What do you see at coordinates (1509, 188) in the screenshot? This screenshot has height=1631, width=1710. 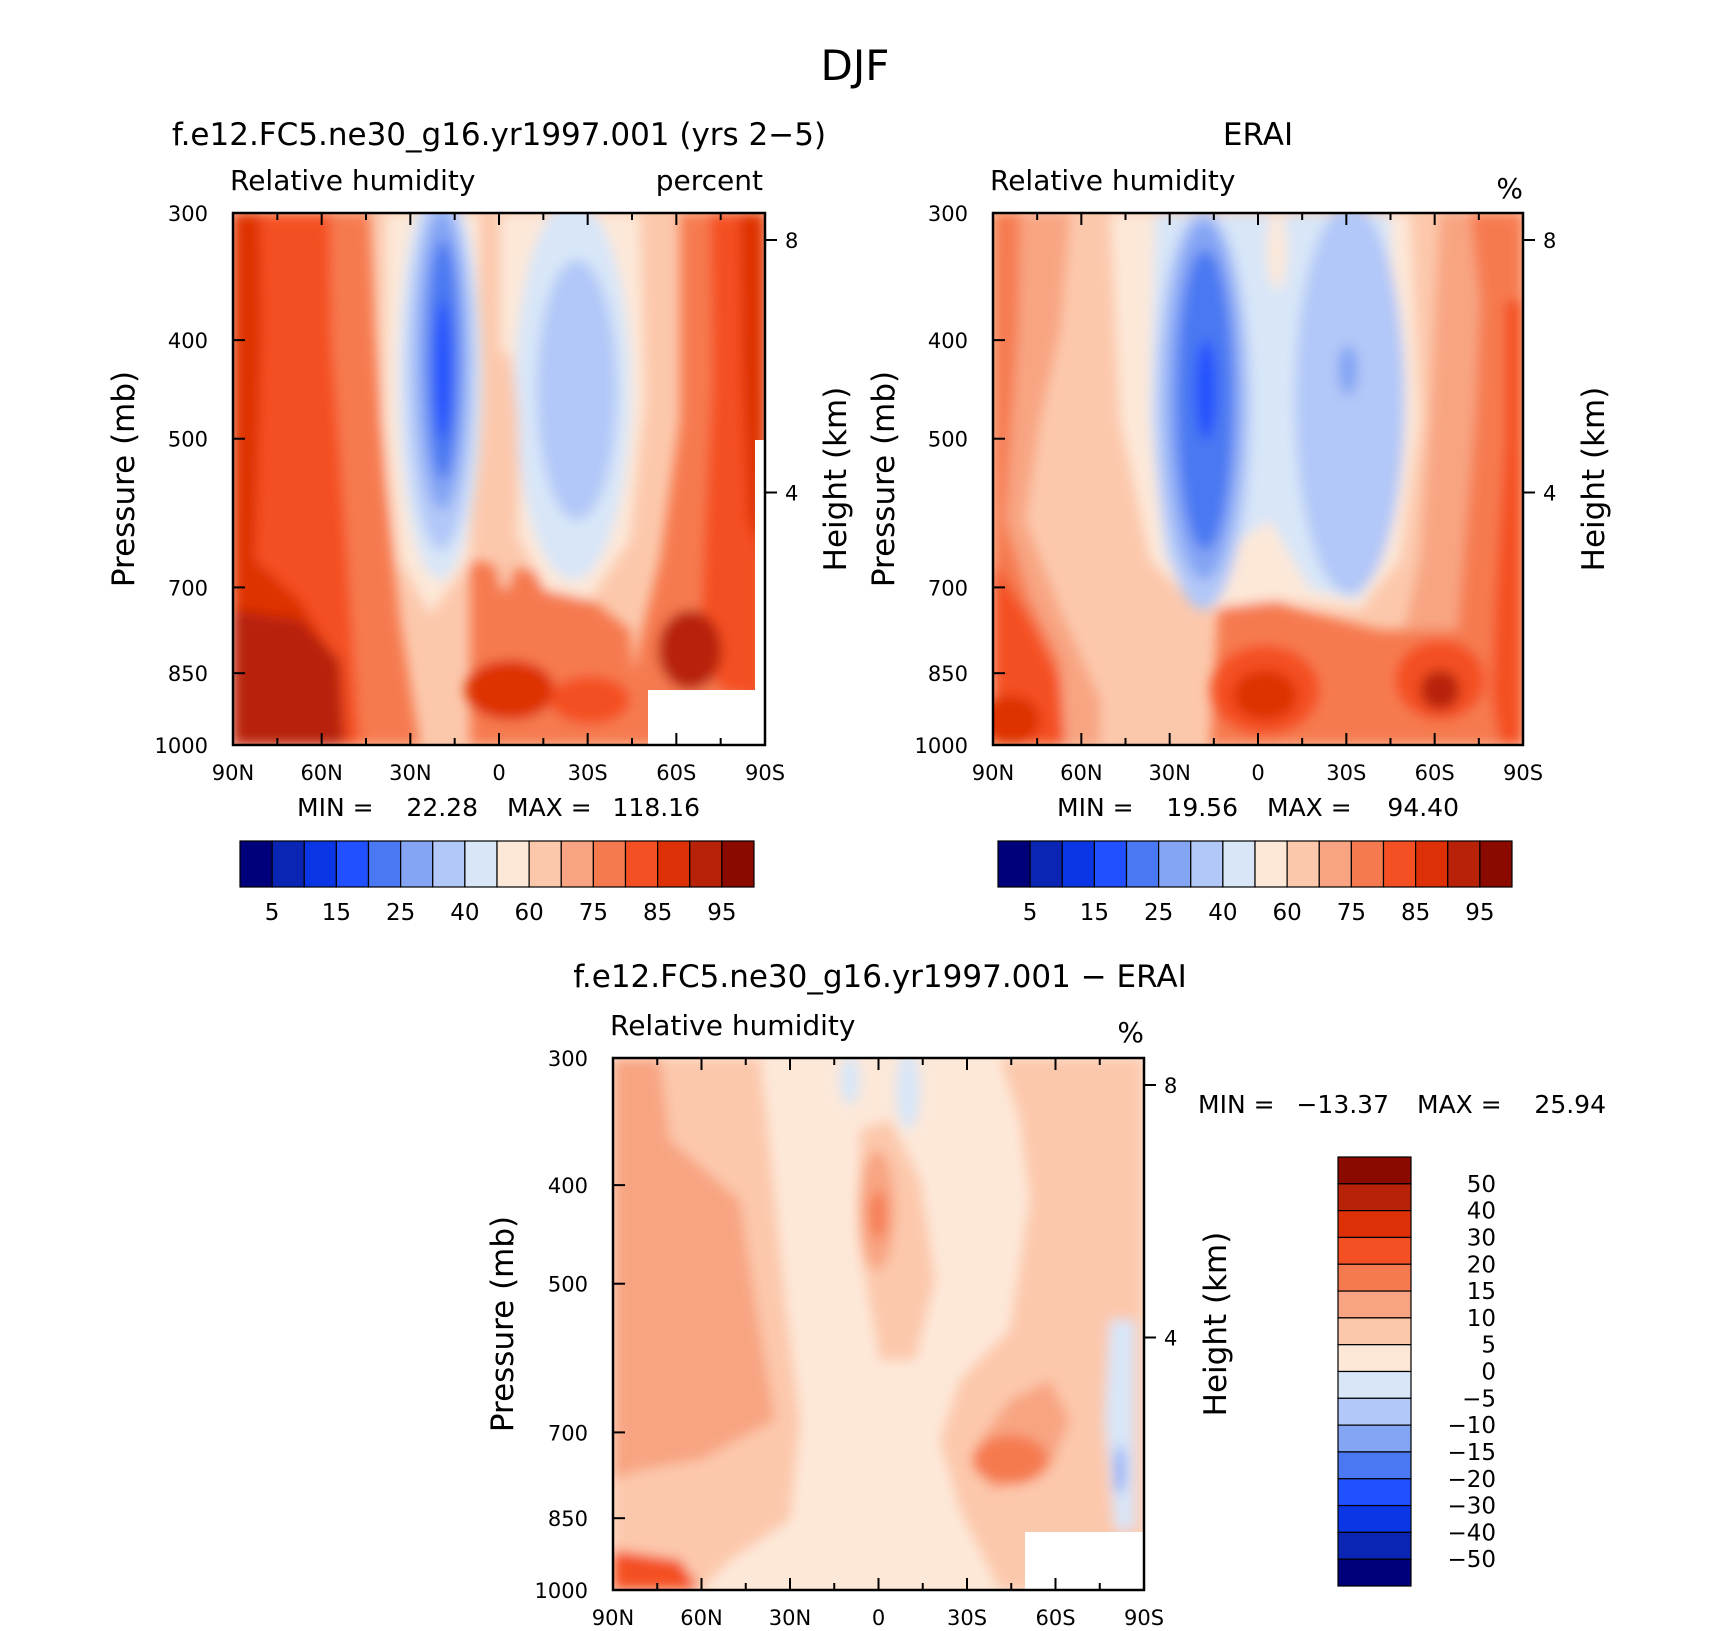 I see `panel-units: %` at bounding box center [1509, 188].